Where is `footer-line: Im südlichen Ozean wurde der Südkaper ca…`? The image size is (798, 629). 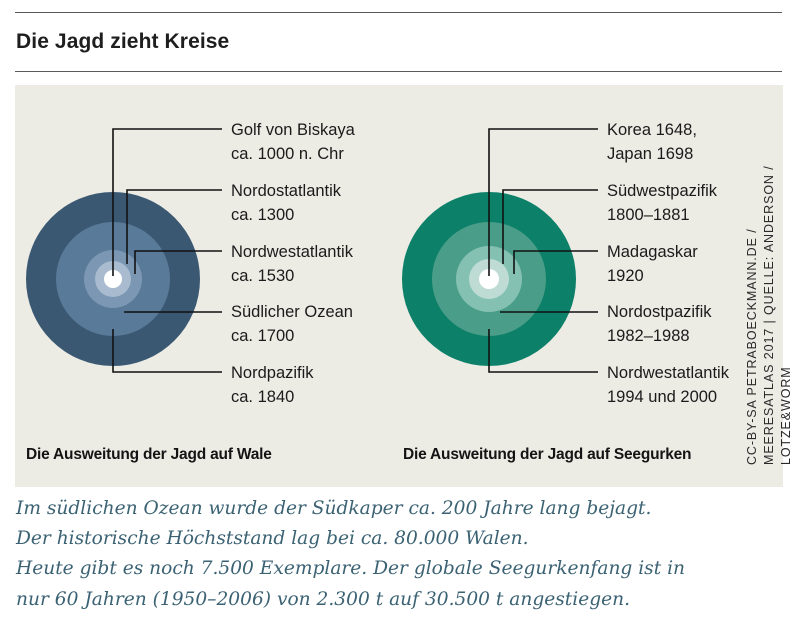 footer-line: Im südlichen Ozean wurde der Südkaper ca… is located at coordinates (334, 508).